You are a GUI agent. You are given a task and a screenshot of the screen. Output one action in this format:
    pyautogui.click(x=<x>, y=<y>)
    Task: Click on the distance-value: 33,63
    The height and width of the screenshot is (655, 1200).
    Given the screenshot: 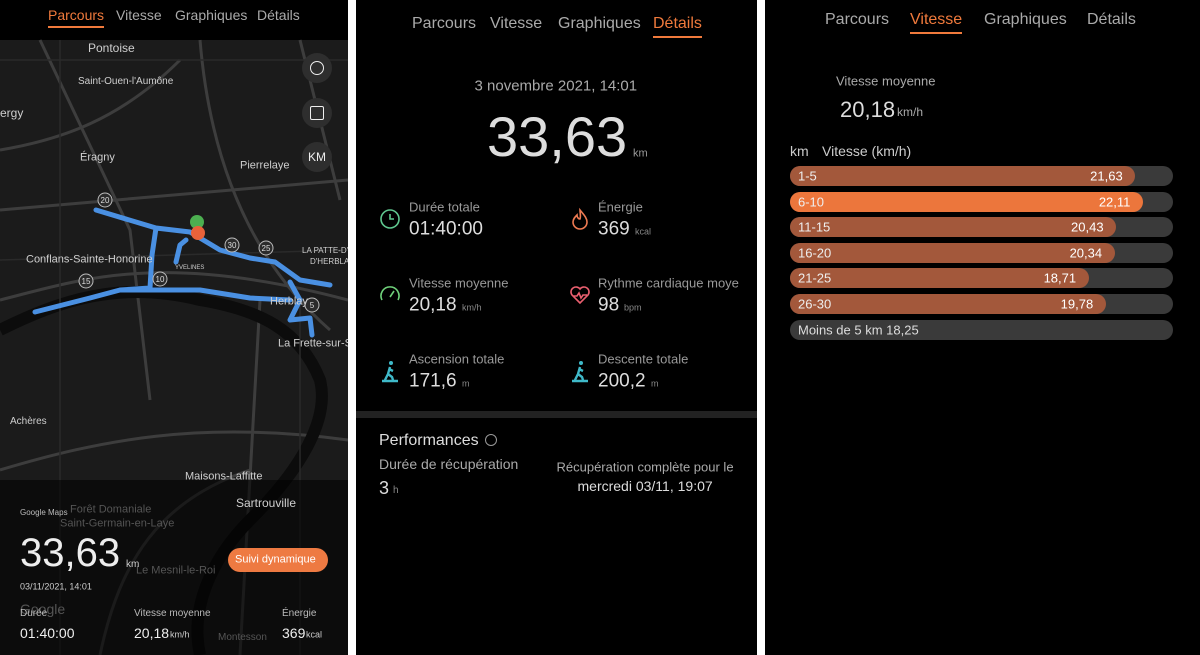 What is the action you would take?
    pyautogui.click(x=557, y=136)
    